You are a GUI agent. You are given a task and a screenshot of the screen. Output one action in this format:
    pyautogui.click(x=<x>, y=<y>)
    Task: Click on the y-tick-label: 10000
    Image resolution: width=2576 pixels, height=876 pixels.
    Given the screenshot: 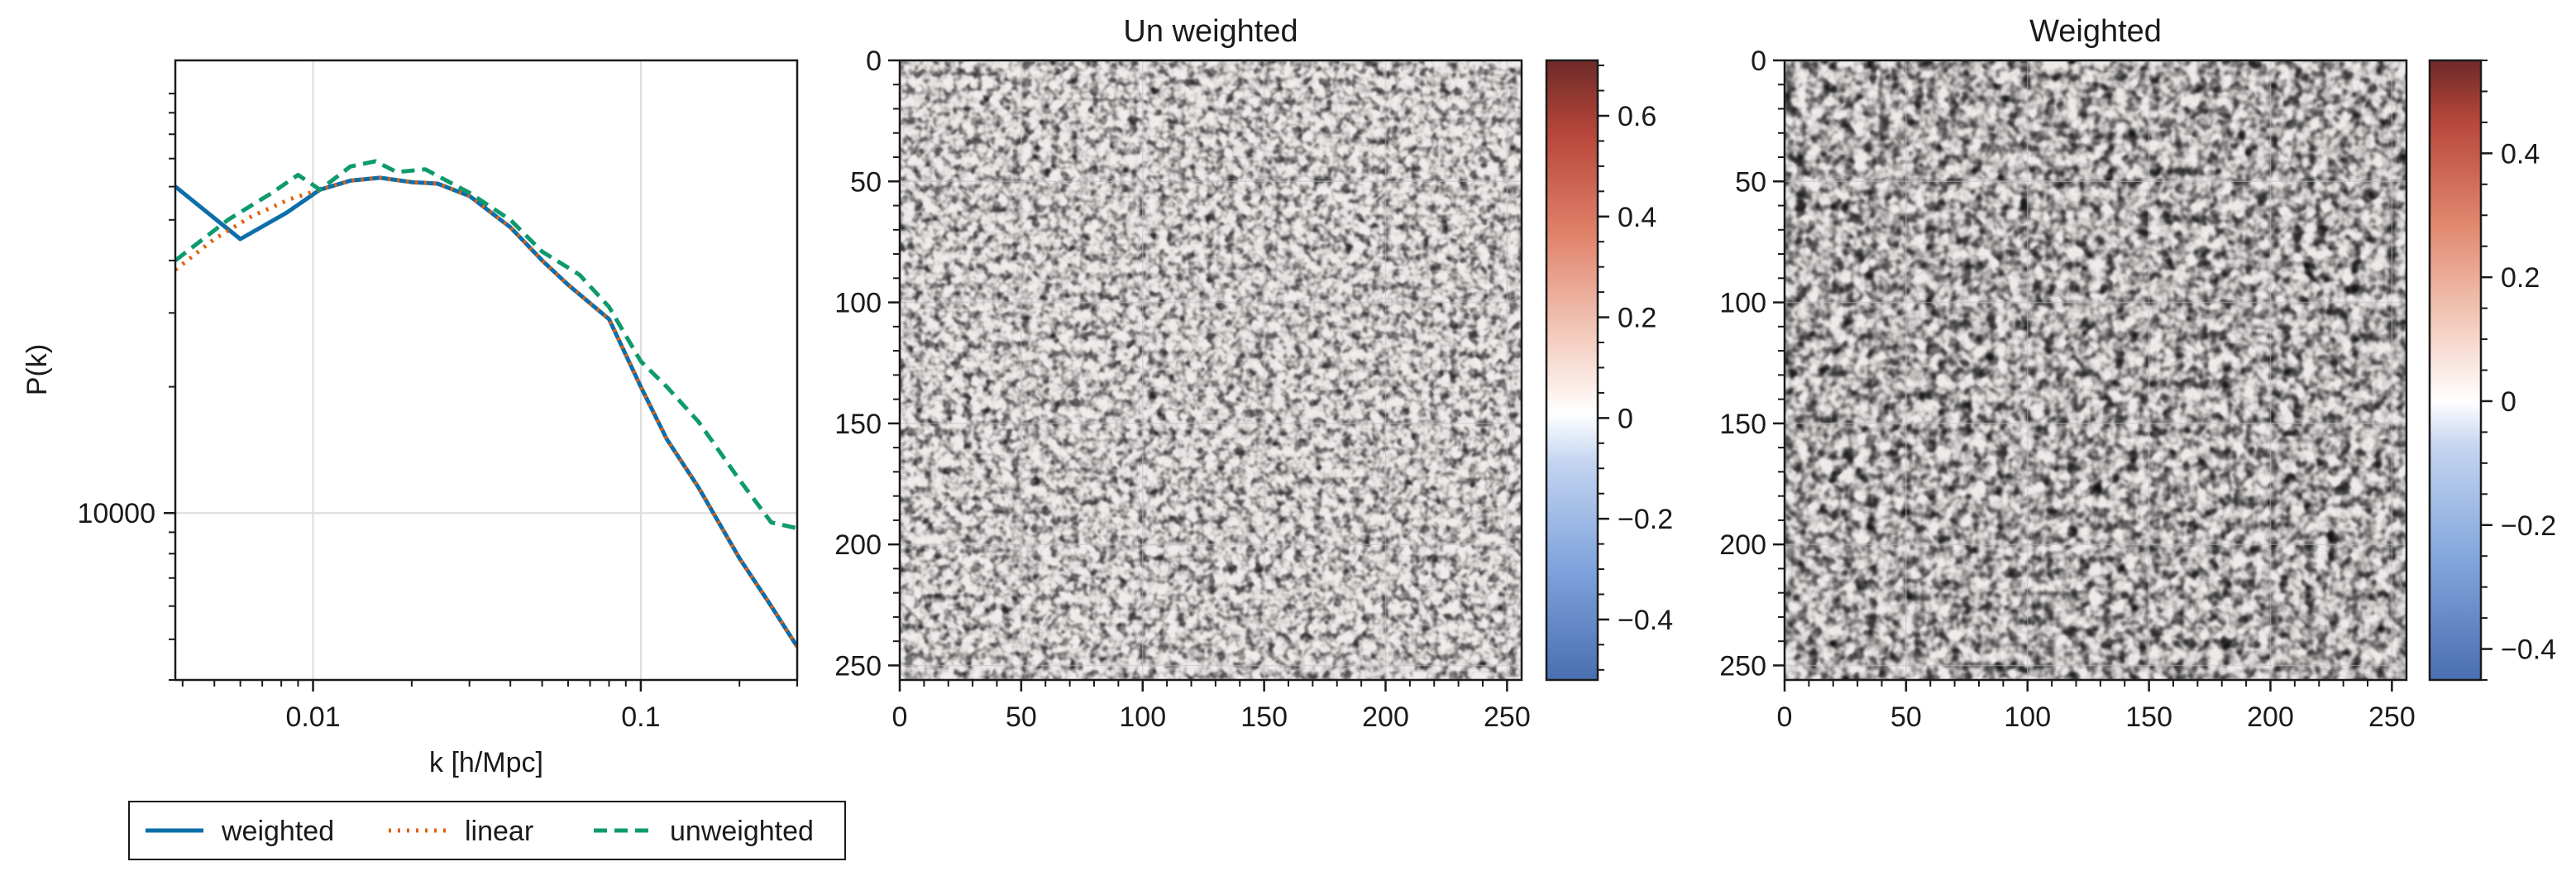 What is the action you would take?
    pyautogui.click(x=116, y=513)
    